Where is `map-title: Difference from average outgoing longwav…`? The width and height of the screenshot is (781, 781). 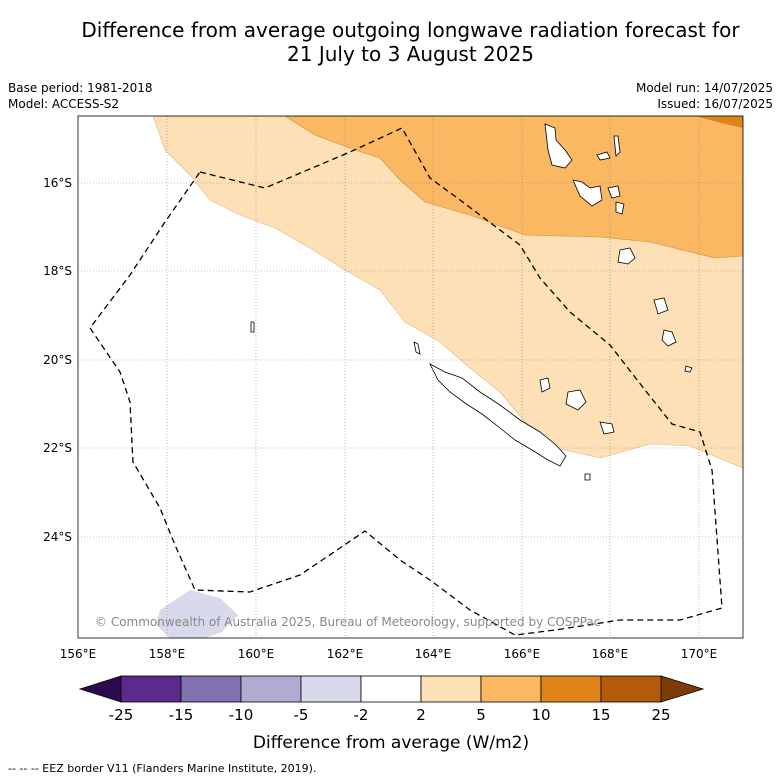
map-title: Difference from average outgoing longwav… is located at coordinates (390, 42).